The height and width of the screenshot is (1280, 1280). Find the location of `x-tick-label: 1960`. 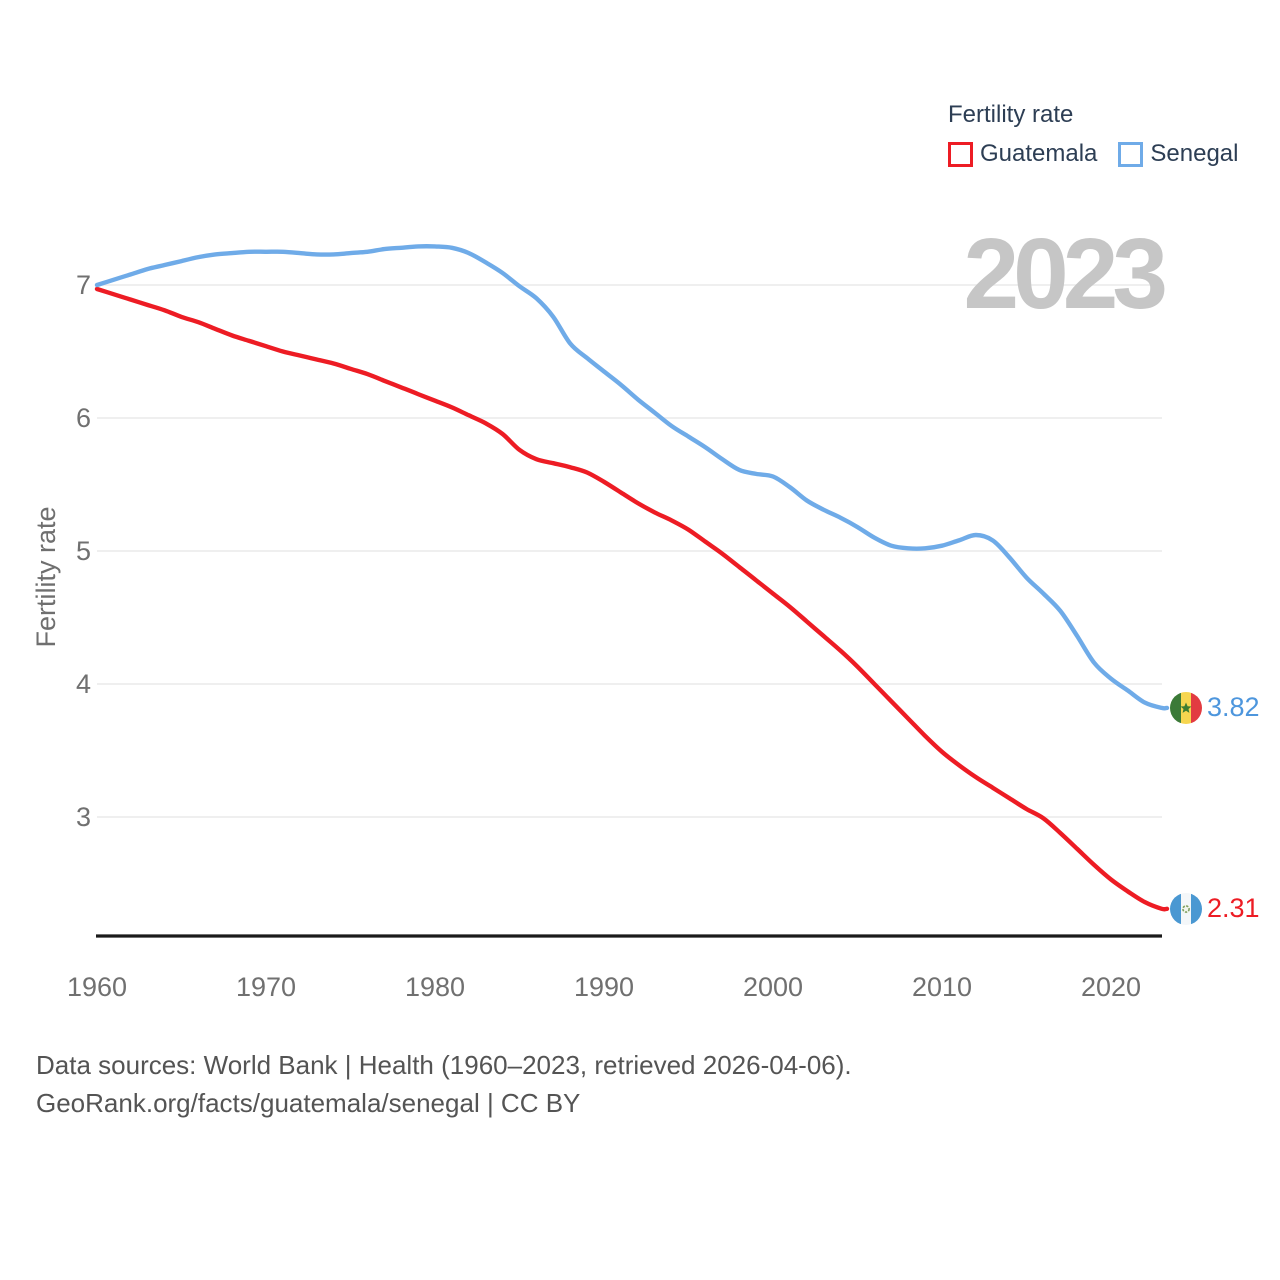

x-tick-label: 1960 is located at coordinates (97, 987).